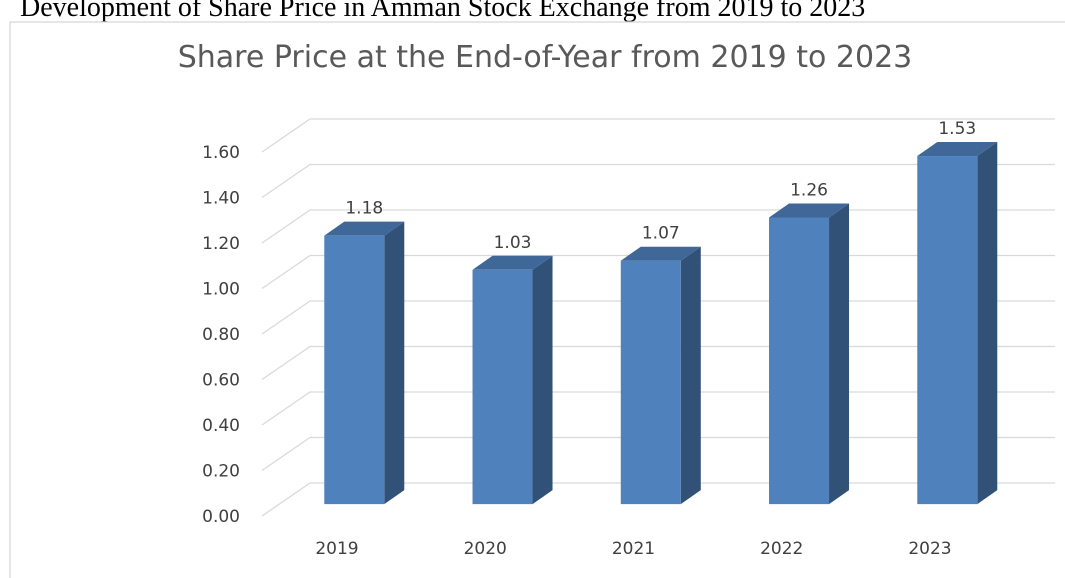 This screenshot has width=1065, height=578. Describe the element at coordinates (809, 190) in the screenshot. I see `data-label: 1.26` at that location.